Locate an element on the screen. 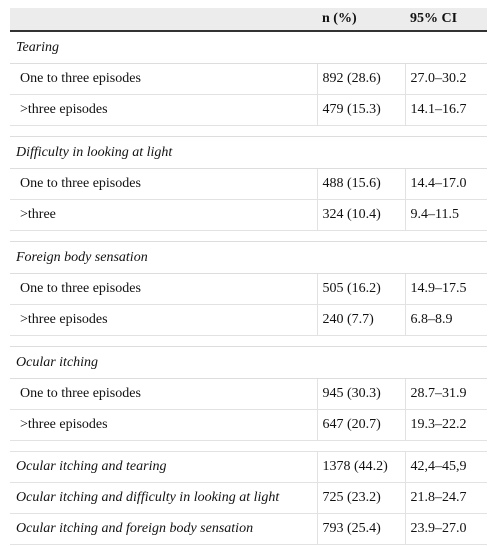  section-title: Difficulty in looking at light is located at coordinates (248, 152).